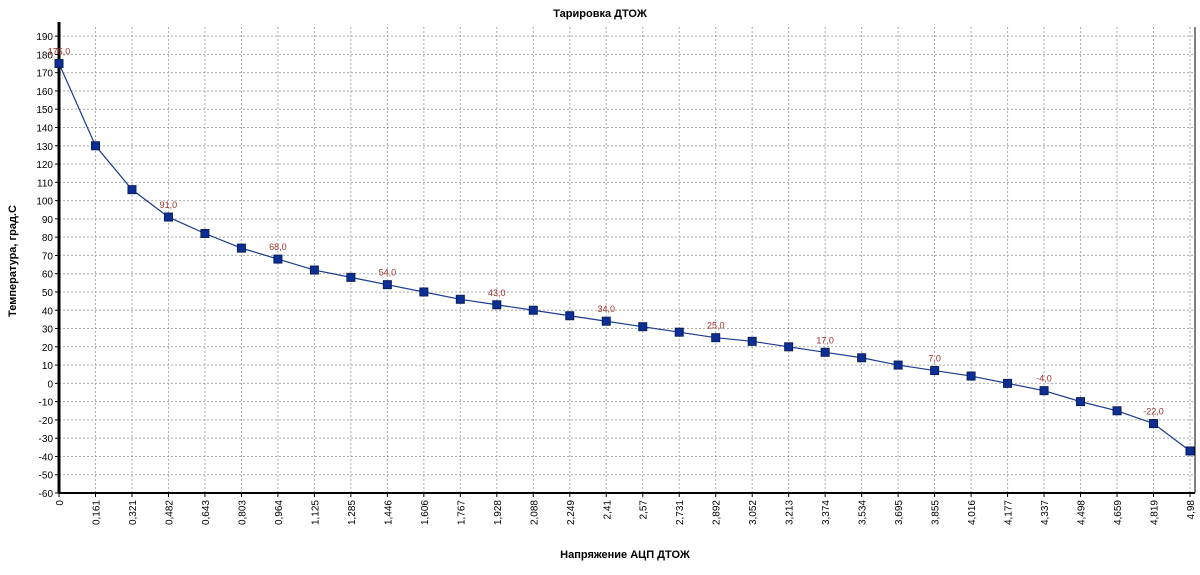  Describe the element at coordinates (826, 512) in the screenshot. I see `x-tick-label: 3,374` at that location.